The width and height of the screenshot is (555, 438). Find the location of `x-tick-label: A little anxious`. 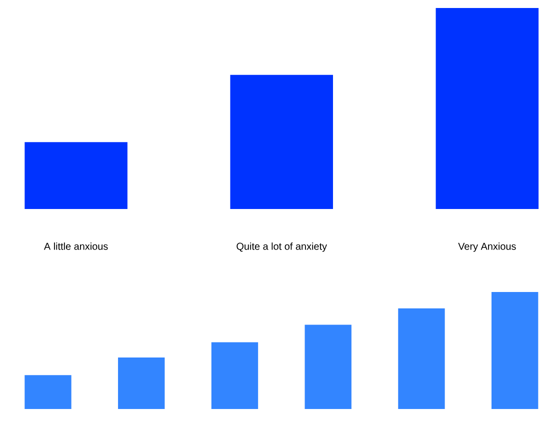

x-tick-label: A little anxious is located at coordinates (76, 246).